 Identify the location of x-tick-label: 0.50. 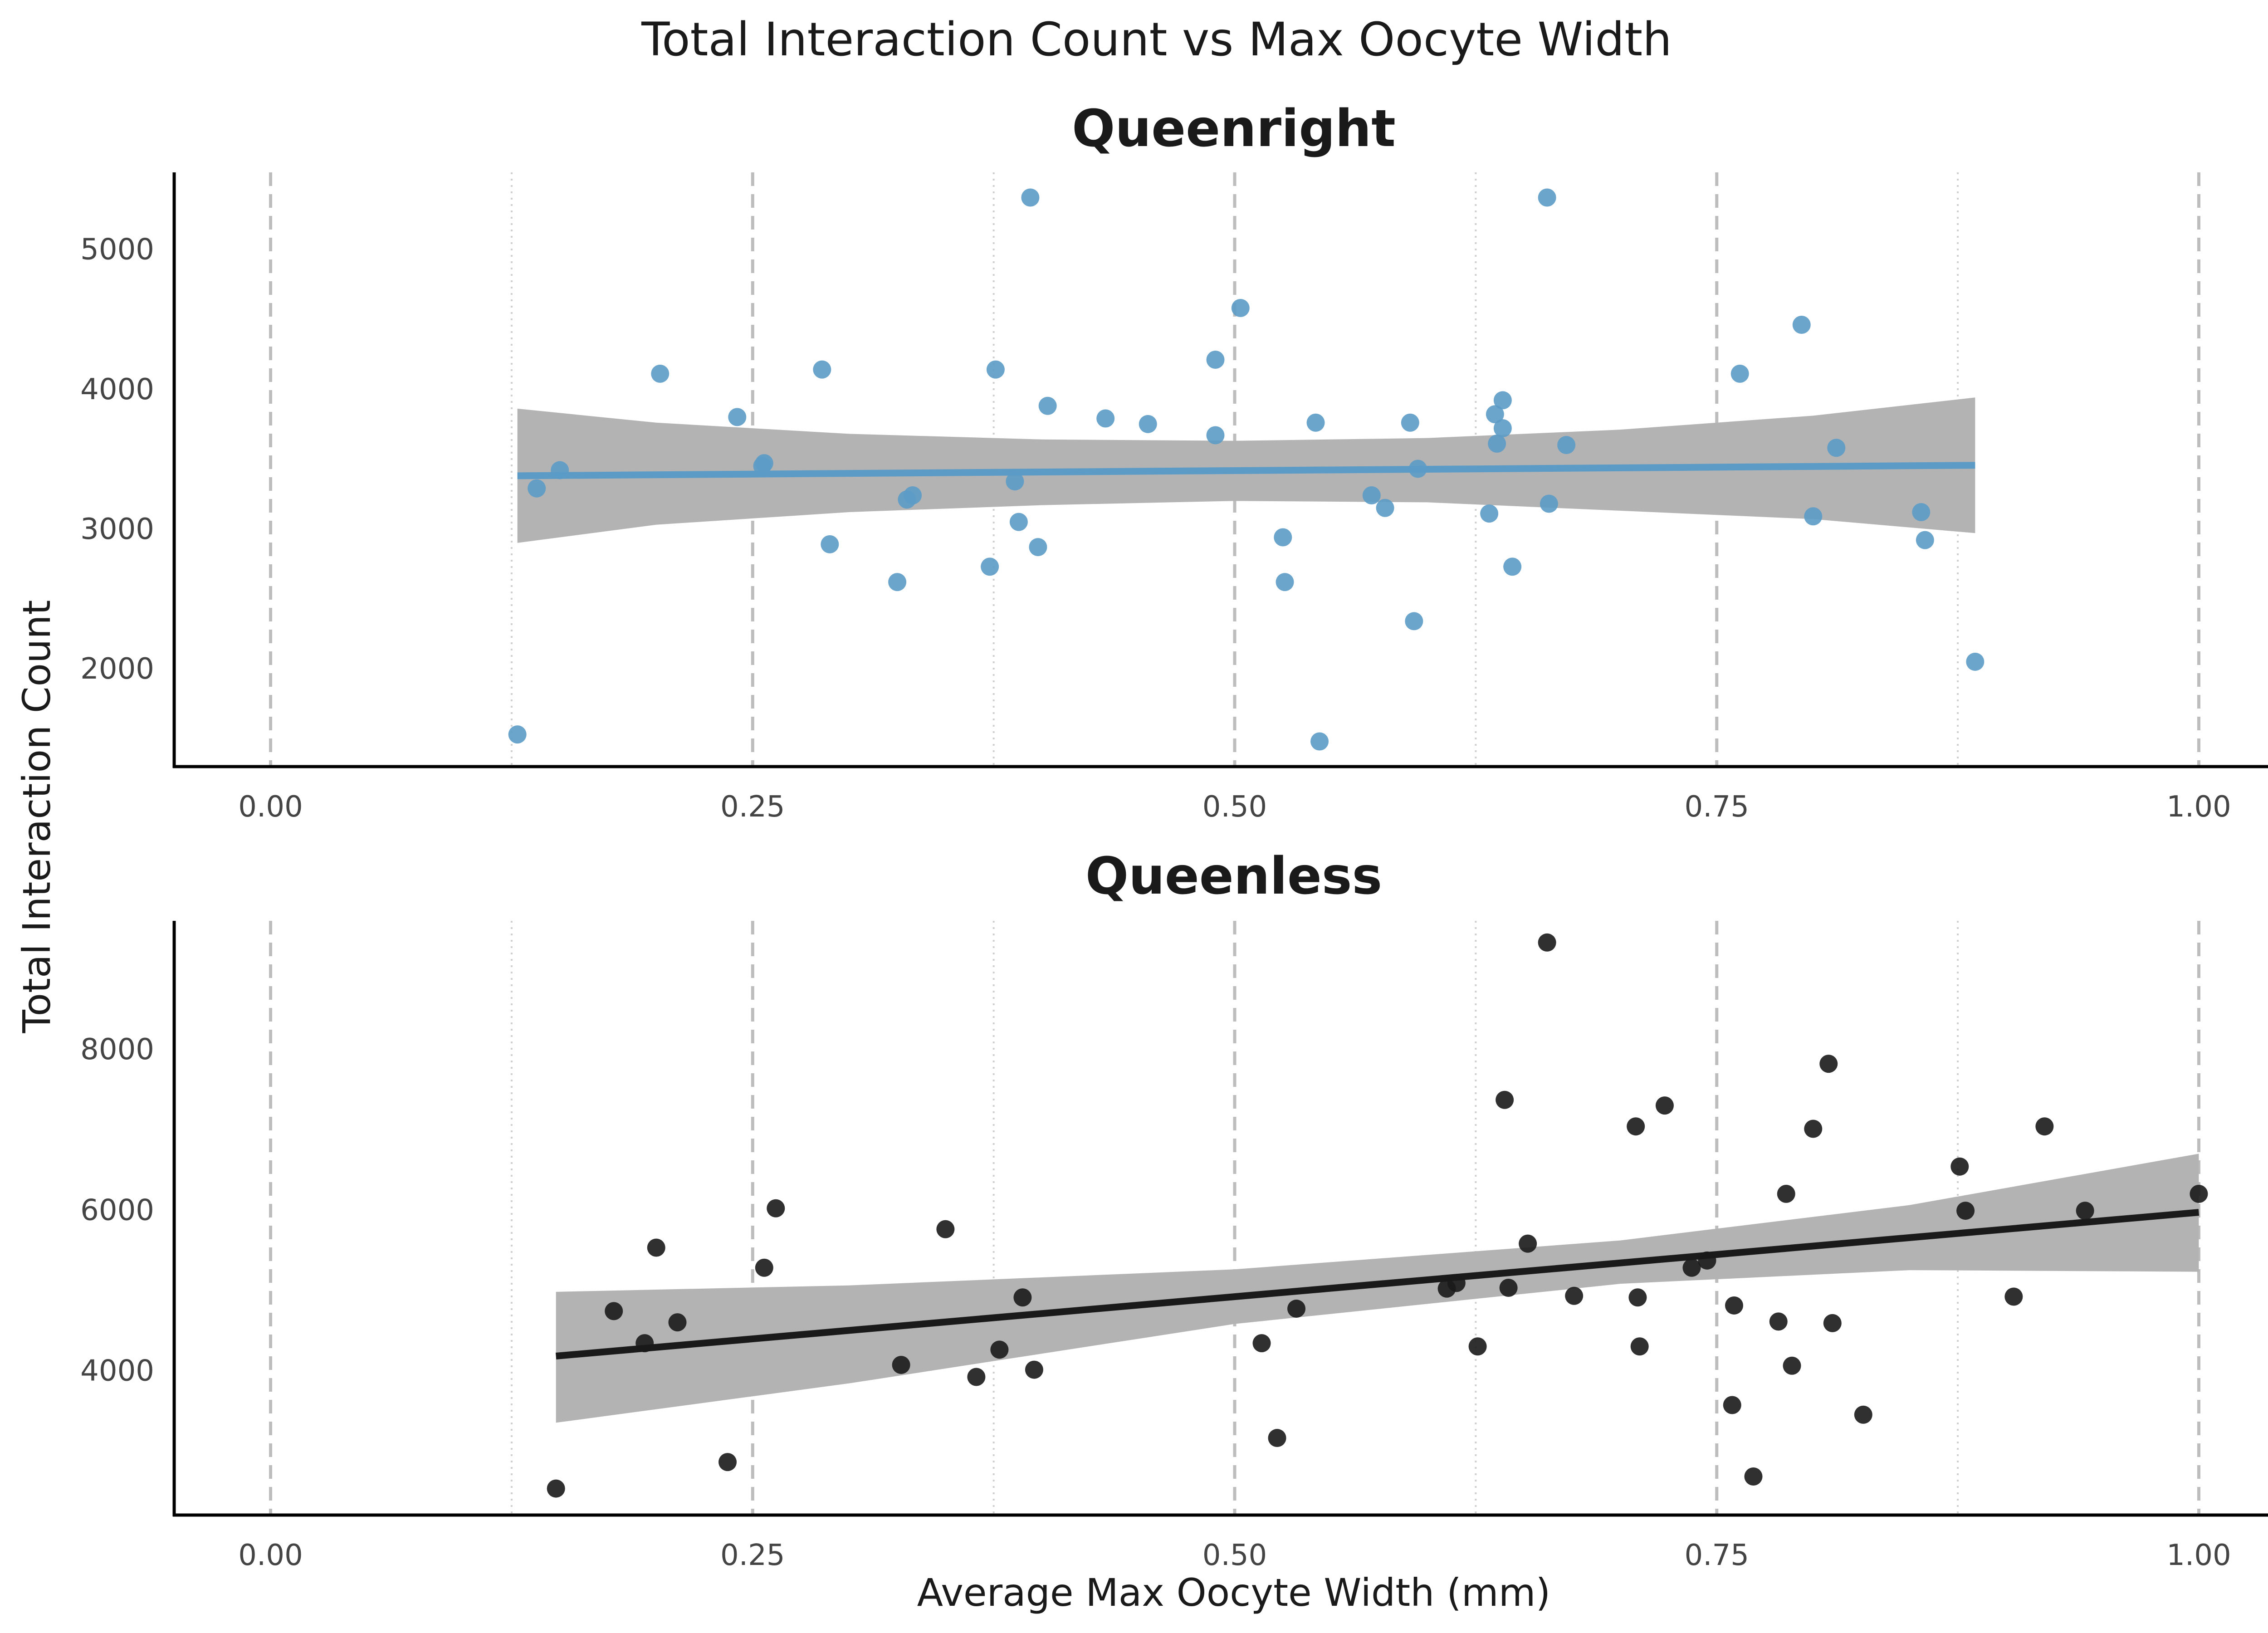
(1235, 1555).